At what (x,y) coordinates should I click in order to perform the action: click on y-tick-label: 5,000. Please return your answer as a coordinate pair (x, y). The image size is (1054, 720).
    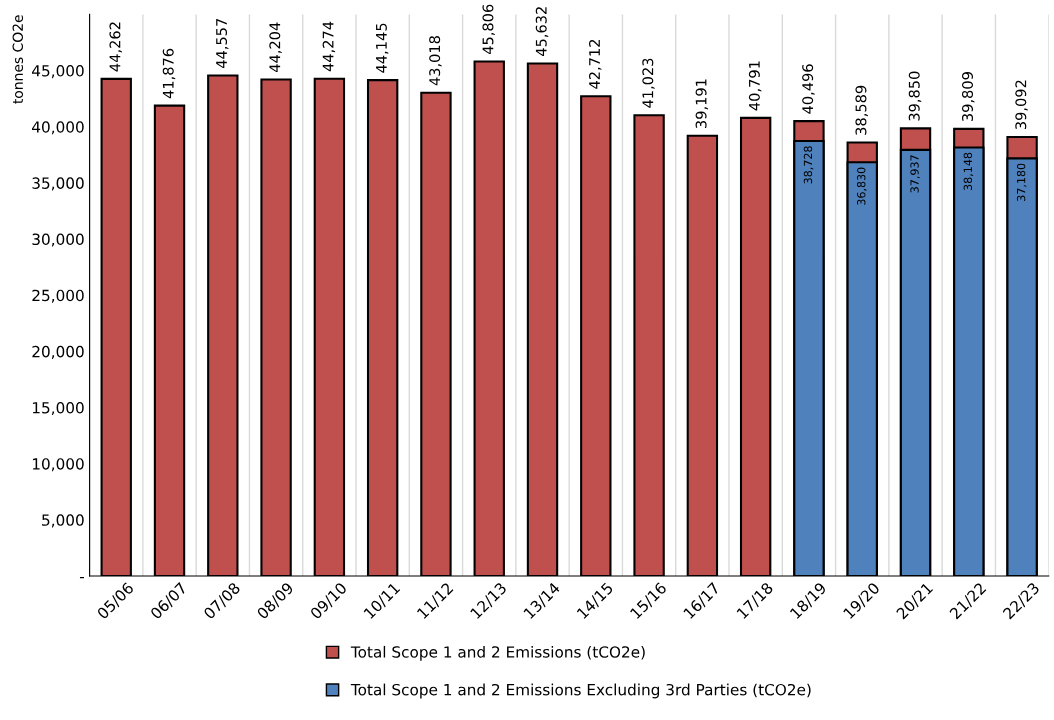
    Looking at the image, I should click on (63, 521).